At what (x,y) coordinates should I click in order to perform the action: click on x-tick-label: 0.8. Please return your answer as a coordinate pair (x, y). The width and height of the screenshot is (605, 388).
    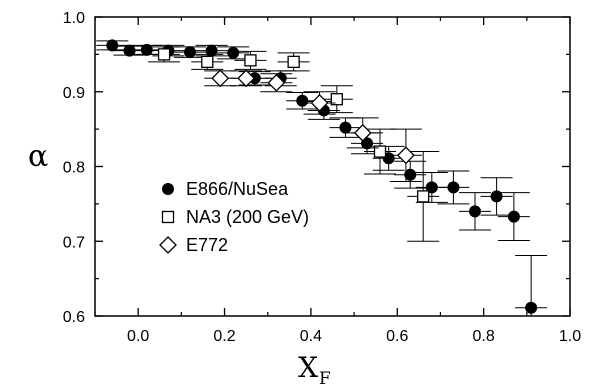
    Looking at the image, I should click on (484, 336).